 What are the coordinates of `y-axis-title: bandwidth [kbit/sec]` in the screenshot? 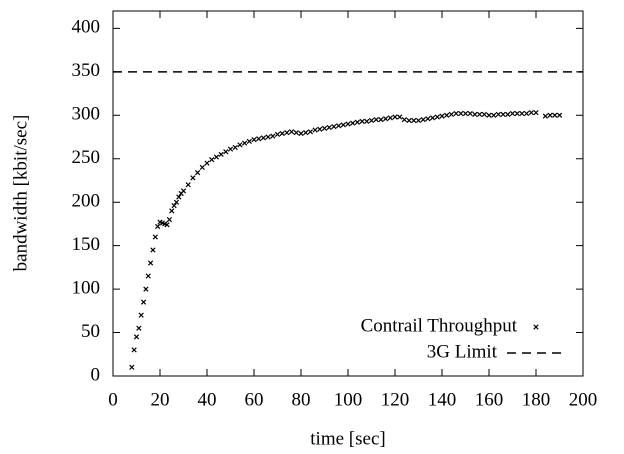 It's located at (20, 193).